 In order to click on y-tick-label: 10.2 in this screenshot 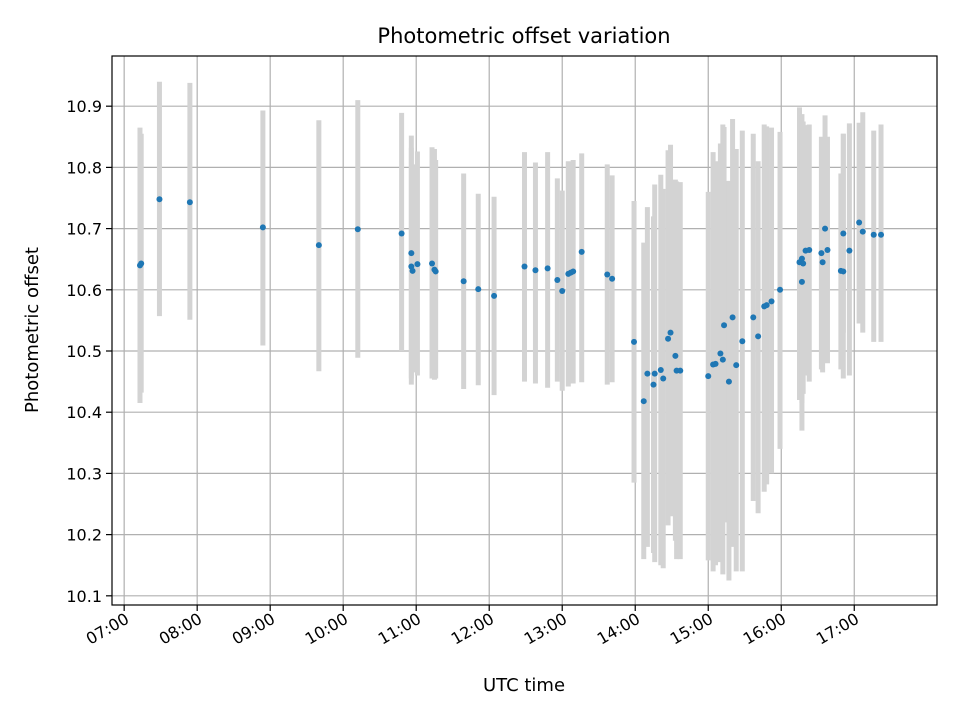, I will do `click(84, 535)`.